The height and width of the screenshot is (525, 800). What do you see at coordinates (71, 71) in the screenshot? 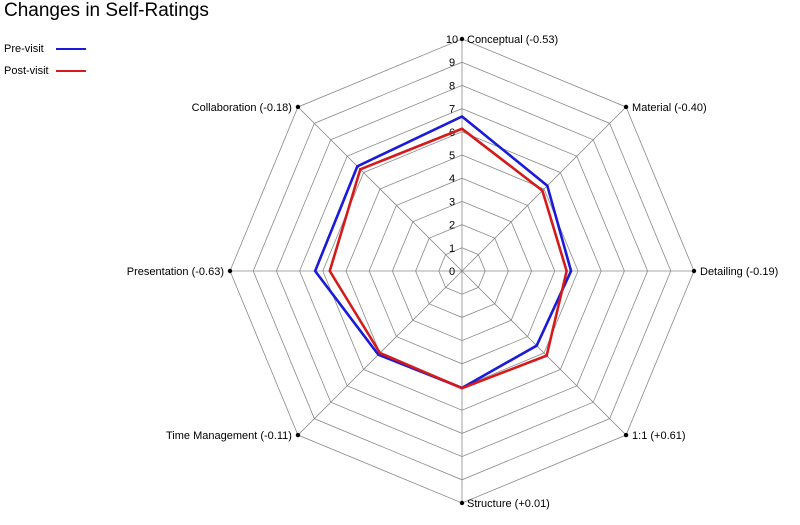
I see `legend-swatch-post-visit` at bounding box center [71, 71].